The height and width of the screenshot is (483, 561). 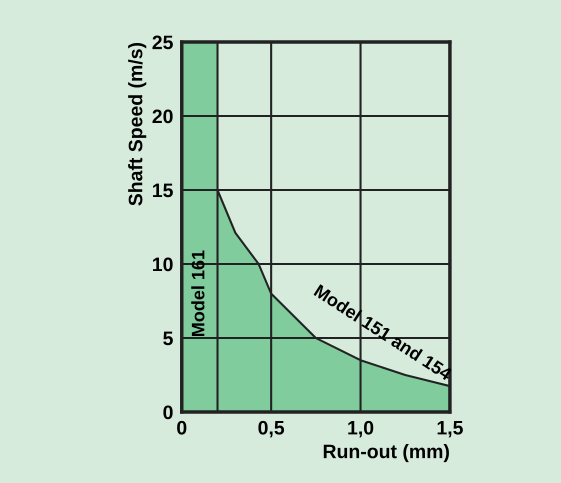 I want to click on y-tick-label: 15, so click(x=163, y=191).